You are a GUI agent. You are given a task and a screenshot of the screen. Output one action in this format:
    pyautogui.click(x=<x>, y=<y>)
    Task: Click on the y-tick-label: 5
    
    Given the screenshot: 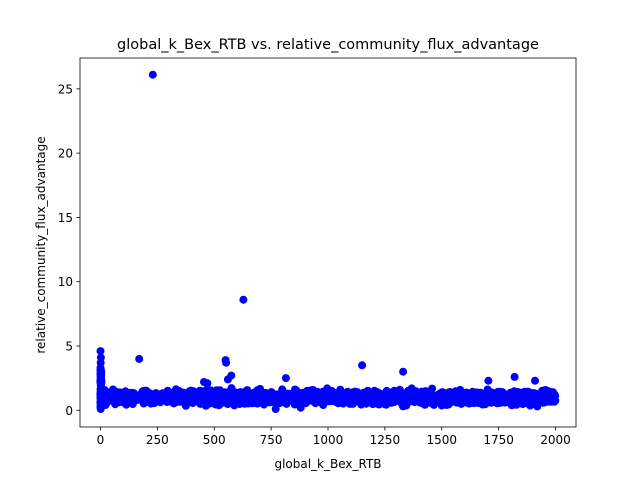 What is the action you would take?
    pyautogui.click(x=69, y=347)
    